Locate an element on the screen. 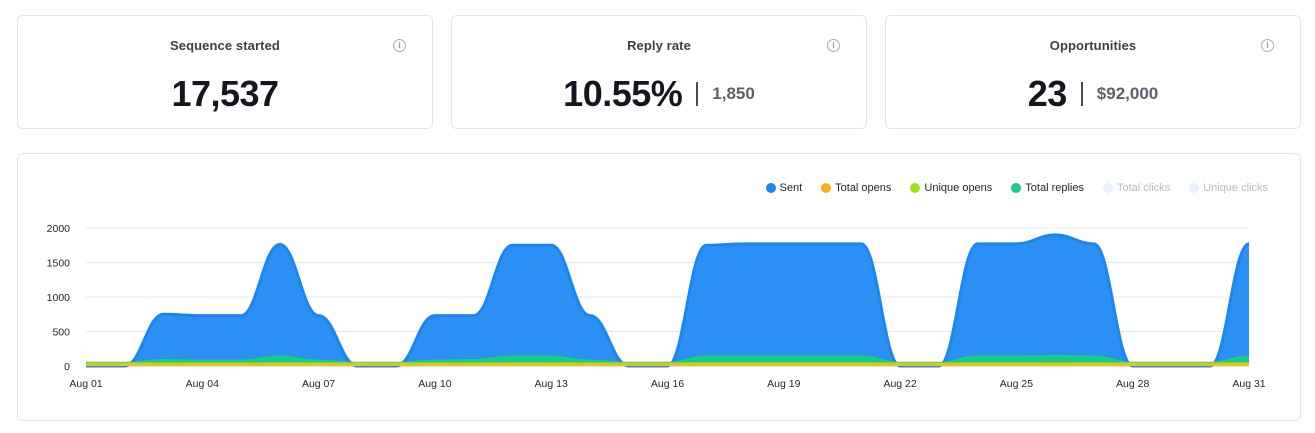 The width and height of the screenshot is (1315, 433). legend-label: Total clicks is located at coordinates (1144, 188).